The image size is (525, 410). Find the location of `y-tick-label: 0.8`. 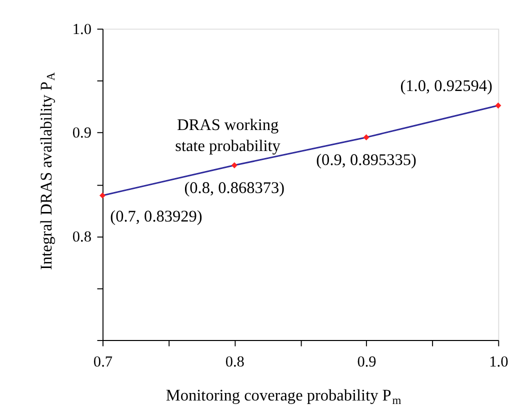

y-tick-label: 0.8 is located at coordinates (82, 237).